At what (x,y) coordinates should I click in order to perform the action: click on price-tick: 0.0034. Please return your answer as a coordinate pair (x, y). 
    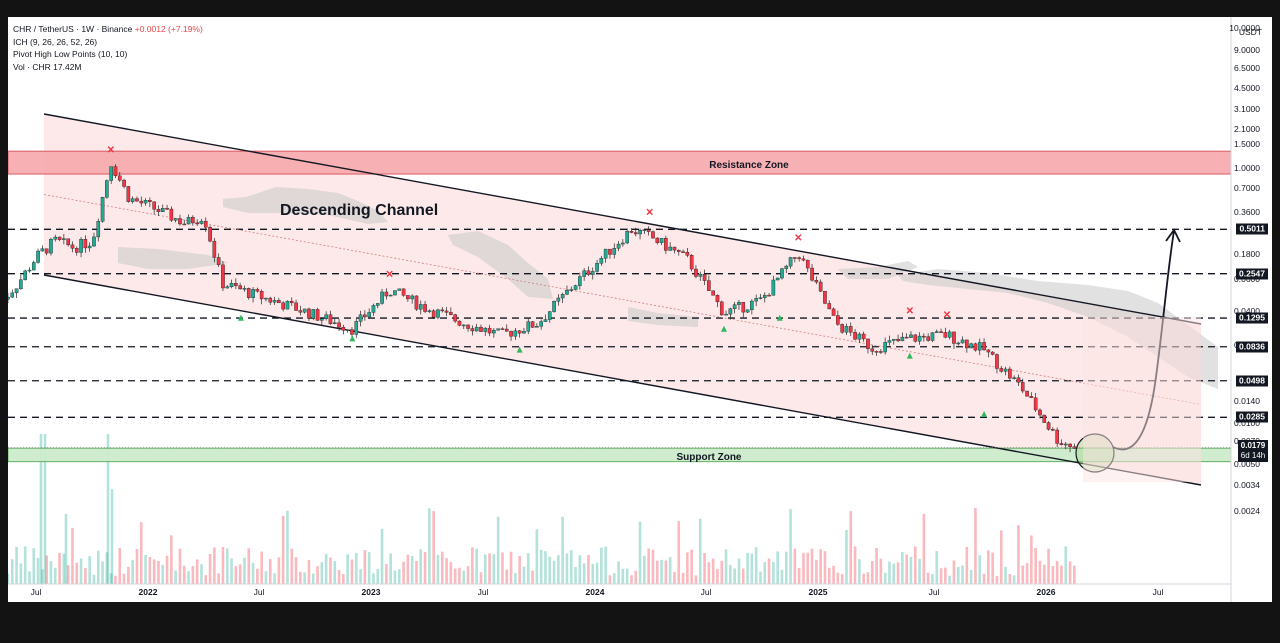
    Looking at the image, I should click on (1247, 485).